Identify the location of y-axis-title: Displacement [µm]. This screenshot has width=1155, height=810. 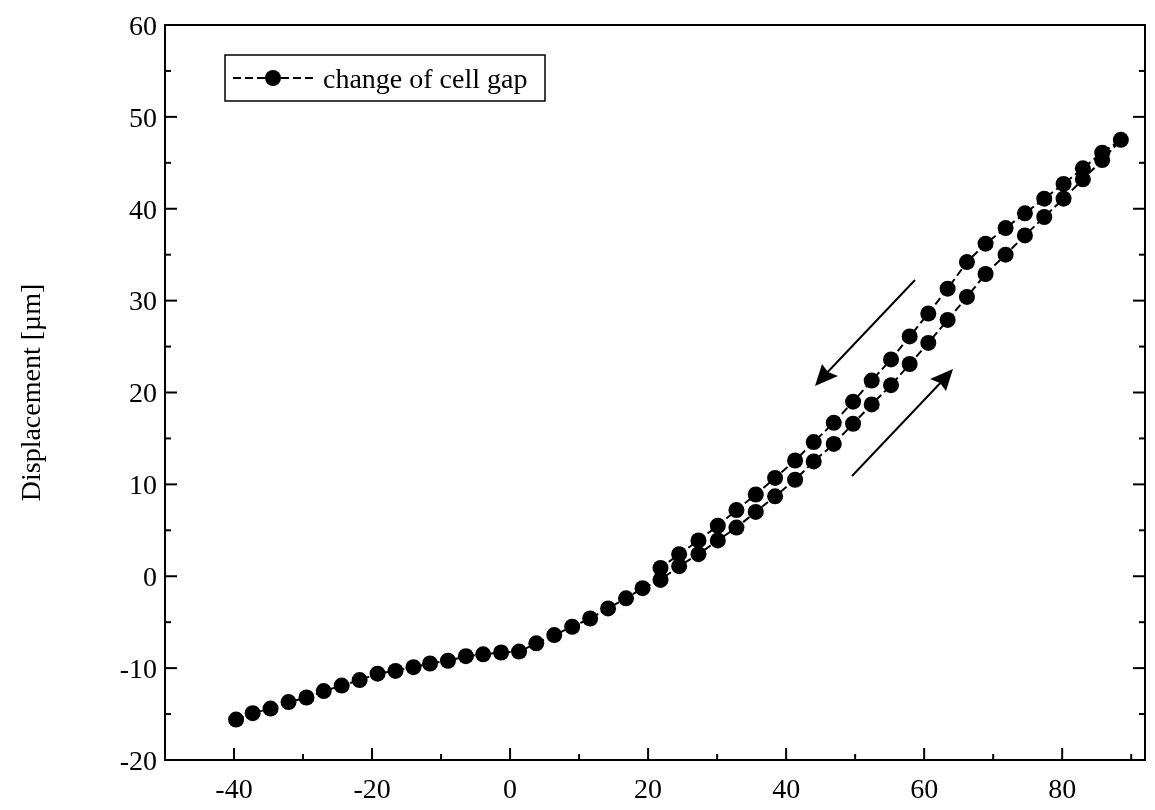
(30, 392).